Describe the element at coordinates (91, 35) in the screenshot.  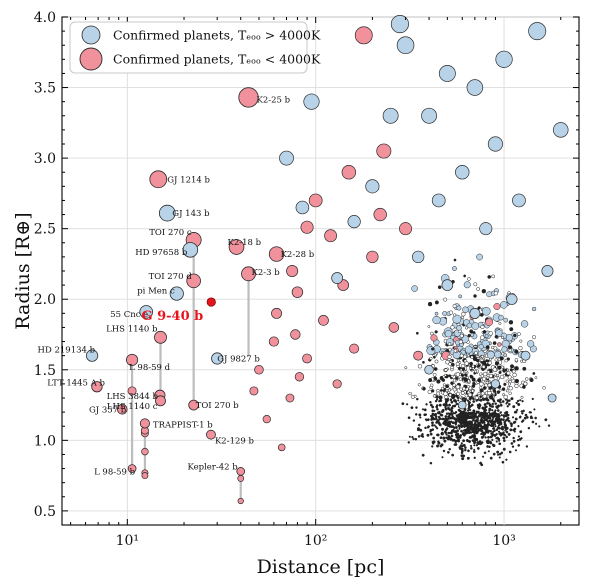
I see `legend-marker-hot` at that location.